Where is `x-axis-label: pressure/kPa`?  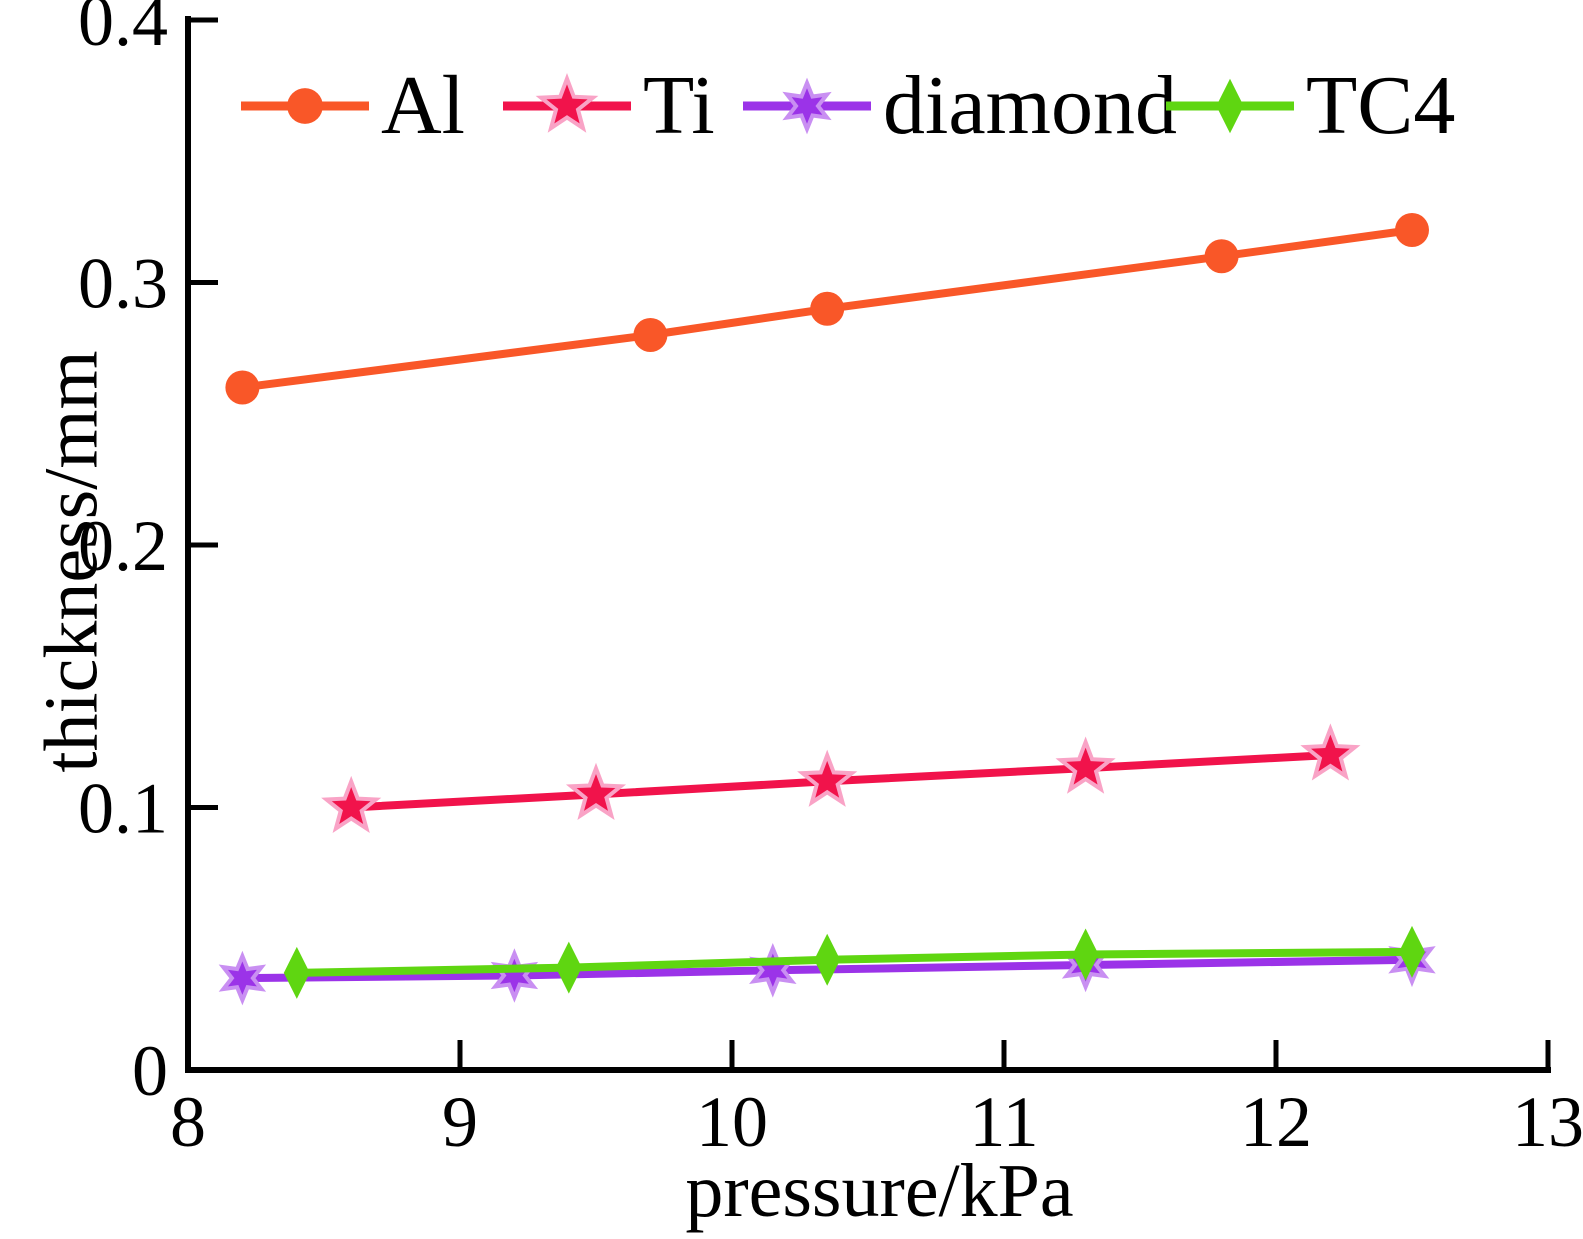 x-axis-label: pressure/kPa is located at coordinates (879, 1191).